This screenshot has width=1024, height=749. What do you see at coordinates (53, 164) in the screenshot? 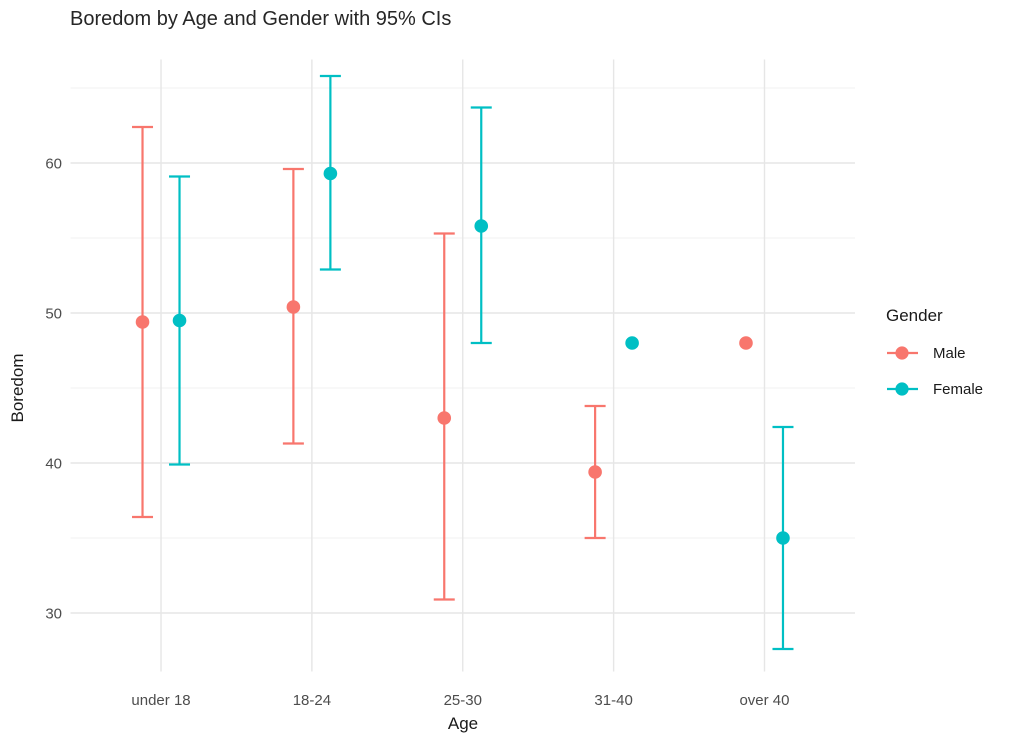
I see `y-tick-label: 60` at bounding box center [53, 164].